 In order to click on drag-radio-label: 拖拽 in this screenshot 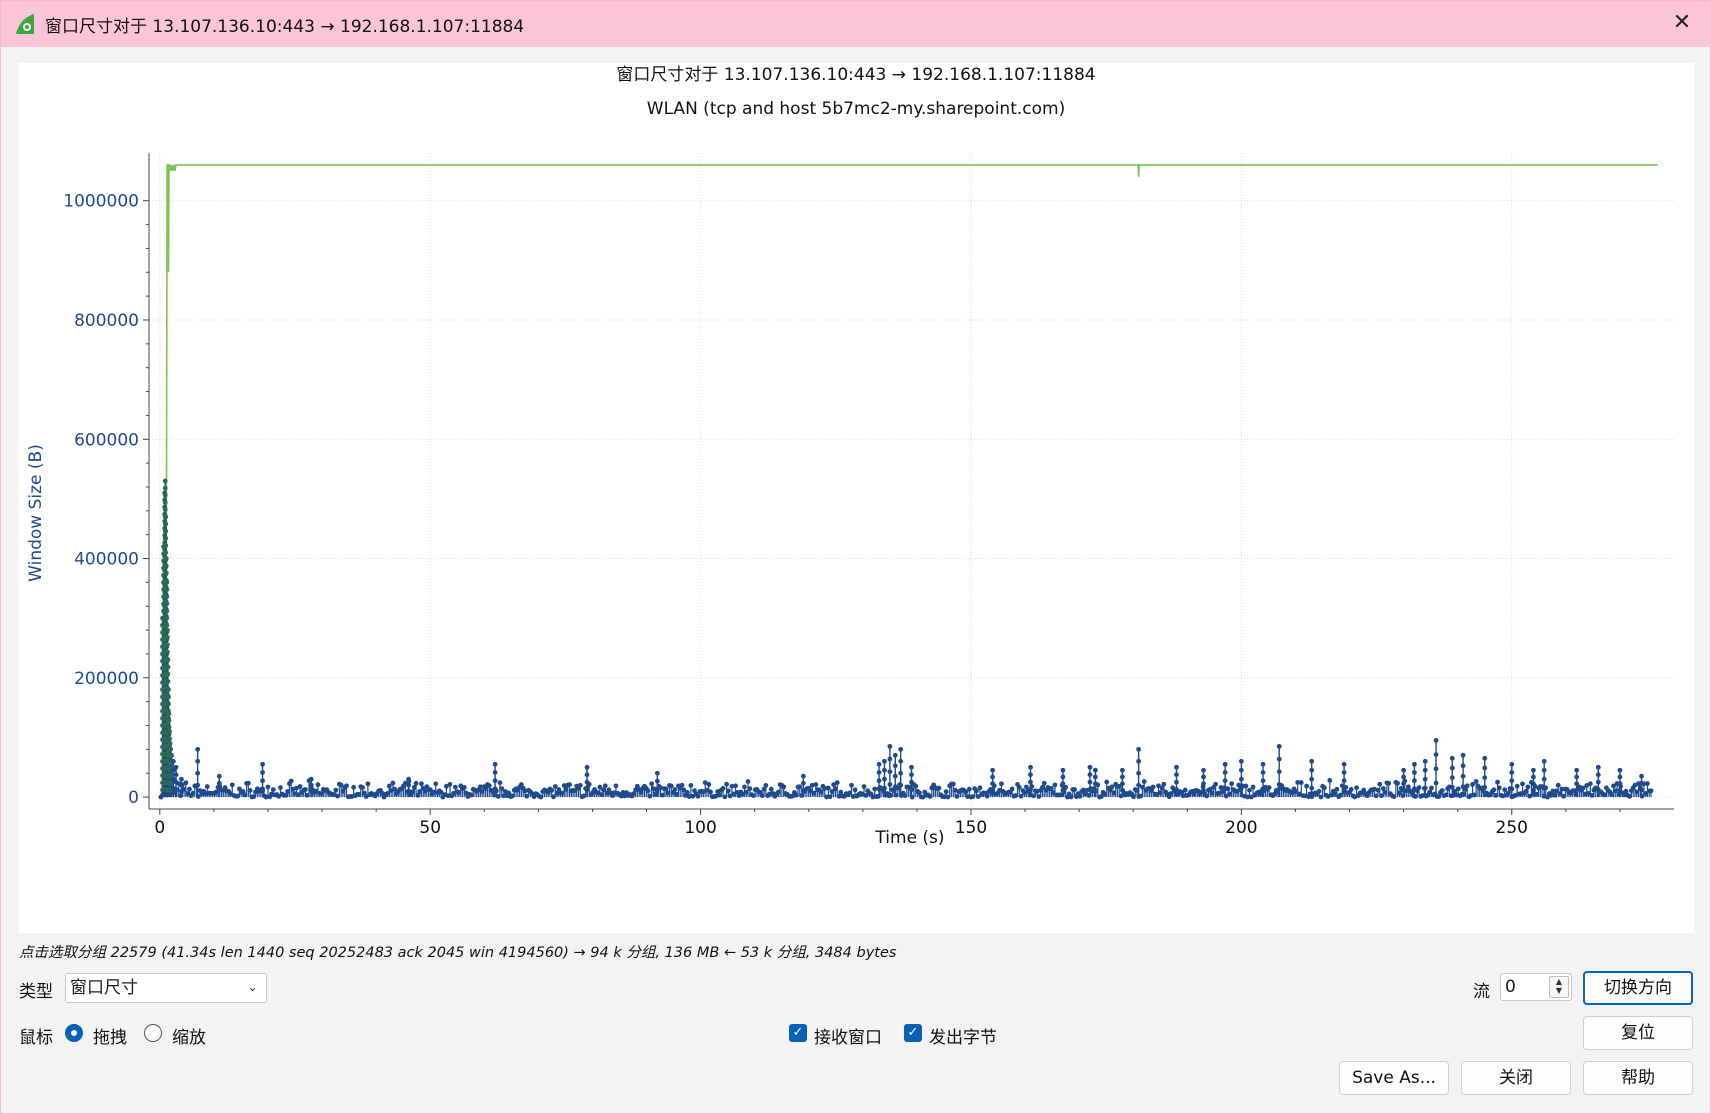, I will do `click(110, 1038)`.